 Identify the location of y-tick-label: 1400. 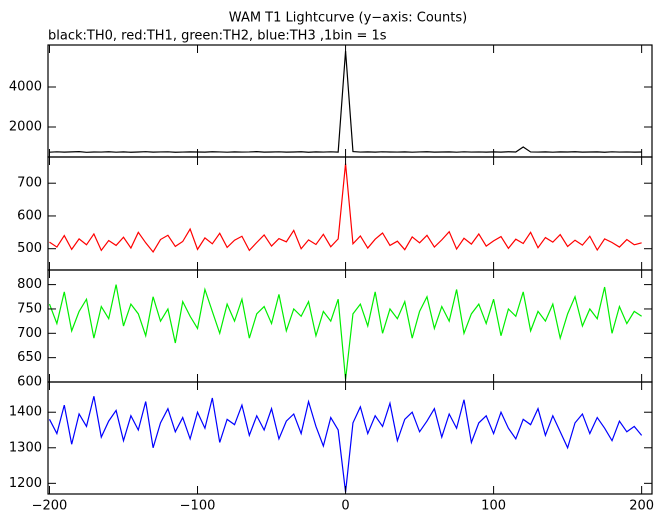
(25, 412).